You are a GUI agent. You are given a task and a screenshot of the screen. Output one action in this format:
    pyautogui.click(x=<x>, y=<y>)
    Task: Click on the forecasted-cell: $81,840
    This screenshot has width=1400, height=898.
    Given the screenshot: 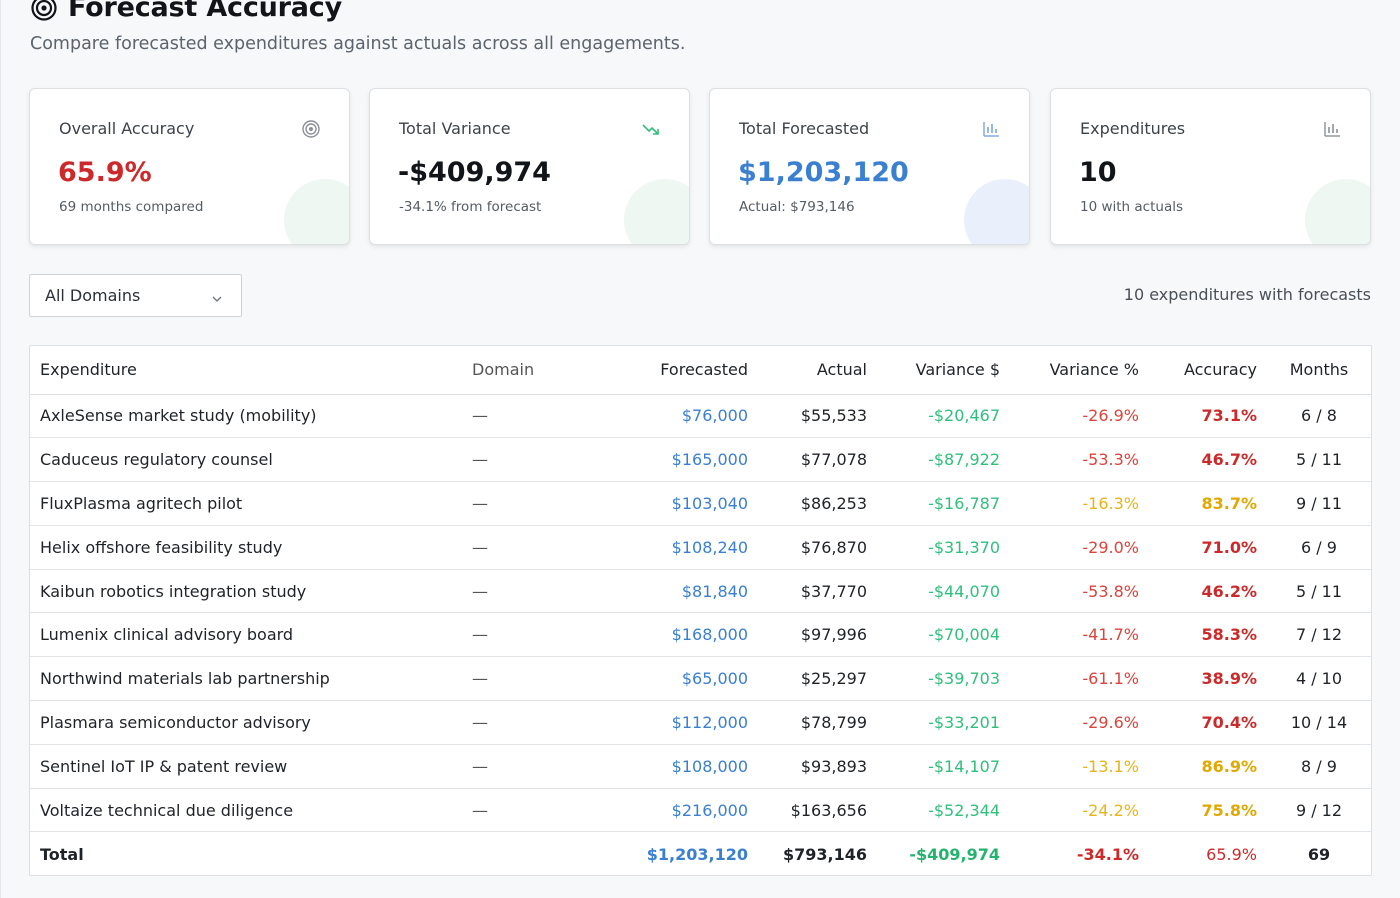 What is the action you would take?
    pyautogui.click(x=685, y=591)
    